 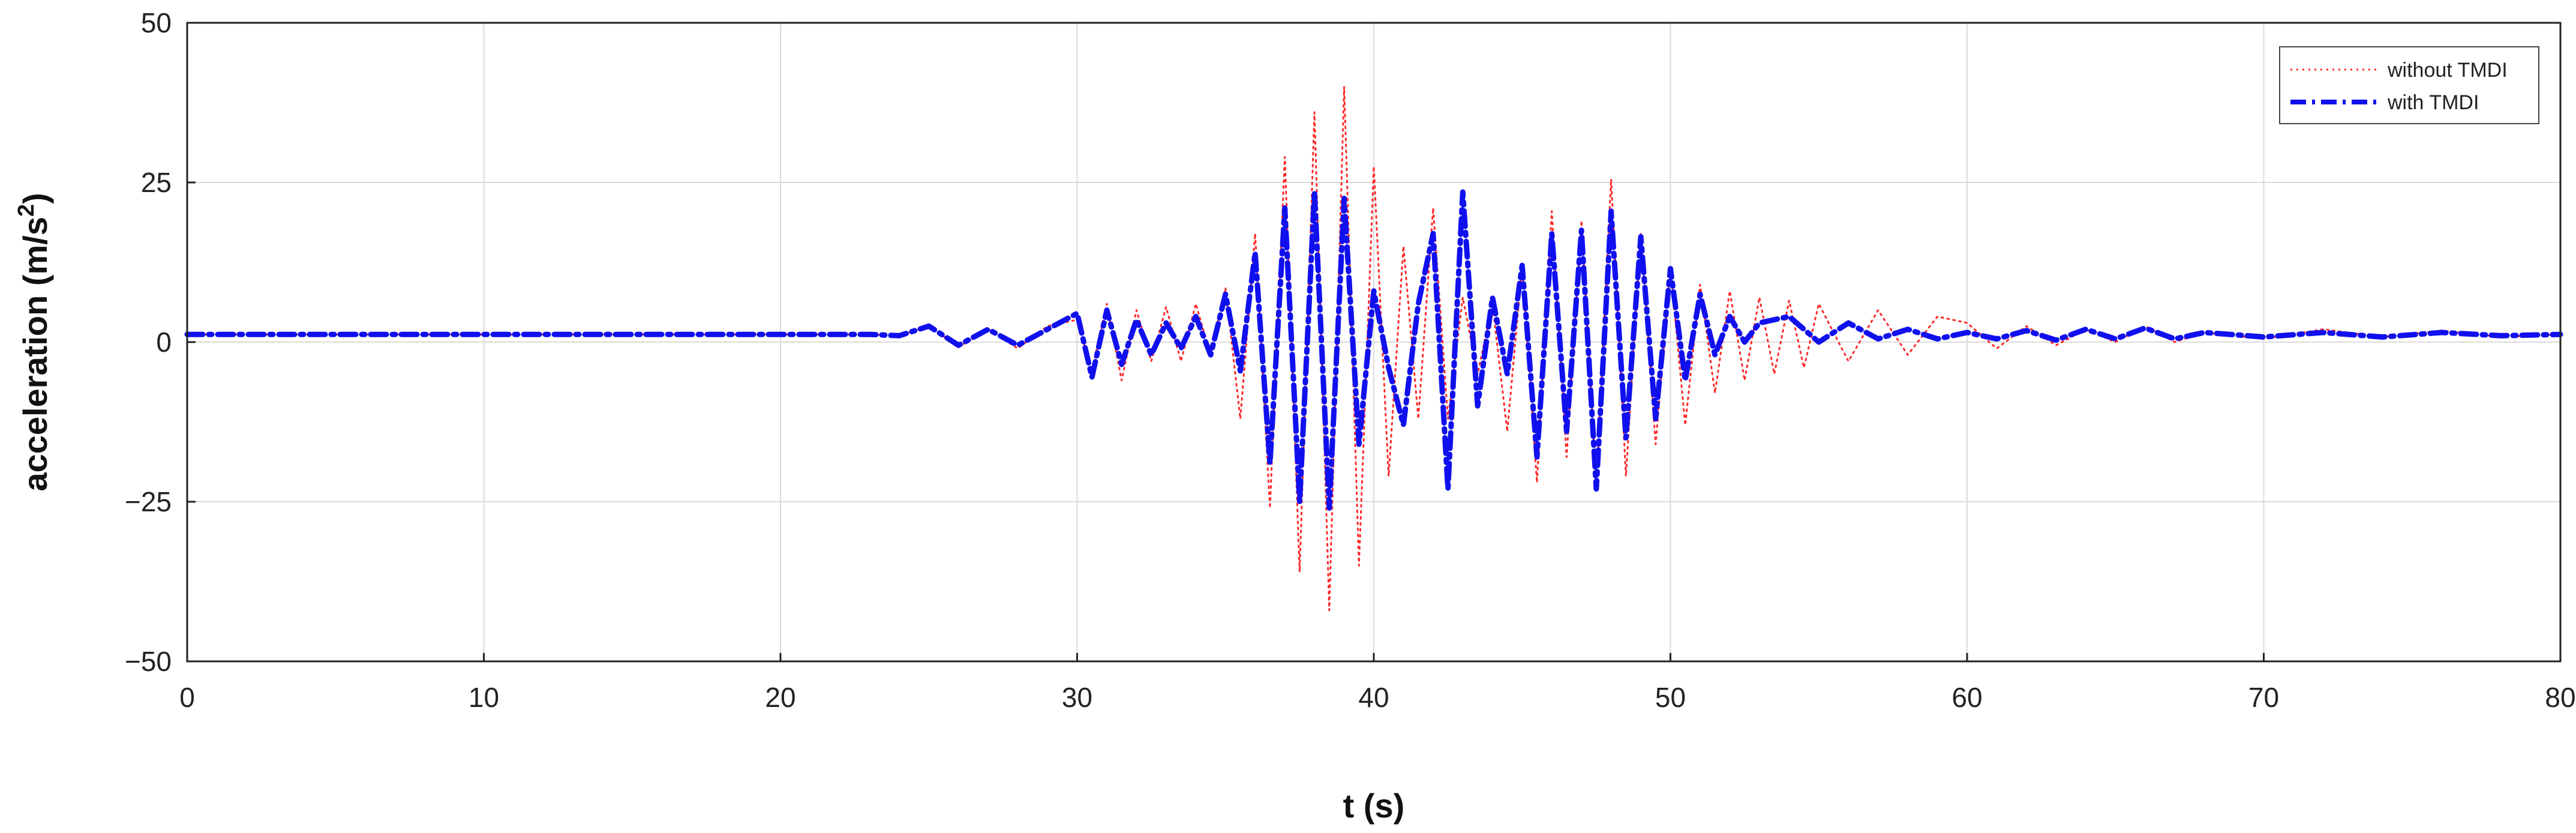 I want to click on x-tick-label: 20, so click(x=780, y=697).